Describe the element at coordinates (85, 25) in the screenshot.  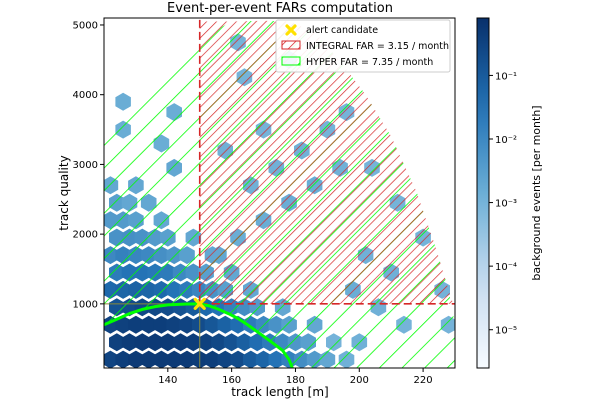
I see `y-tick-label: 5000` at that location.